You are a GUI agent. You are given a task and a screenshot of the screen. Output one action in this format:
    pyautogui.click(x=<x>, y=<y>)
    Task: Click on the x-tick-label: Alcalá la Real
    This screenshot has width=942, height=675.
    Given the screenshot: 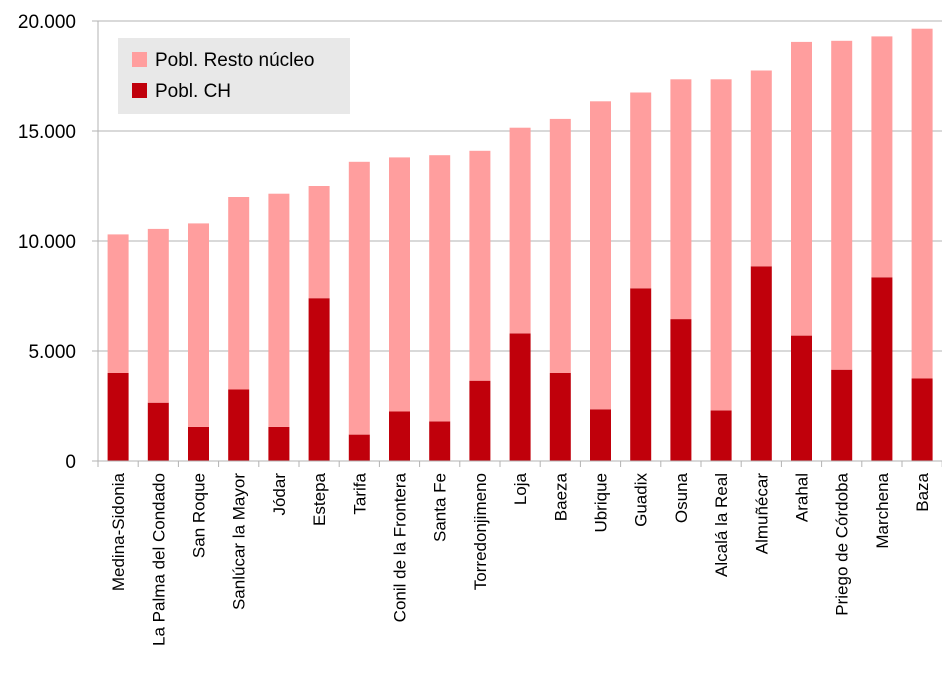 What is the action you would take?
    pyautogui.click(x=721, y=525)
    